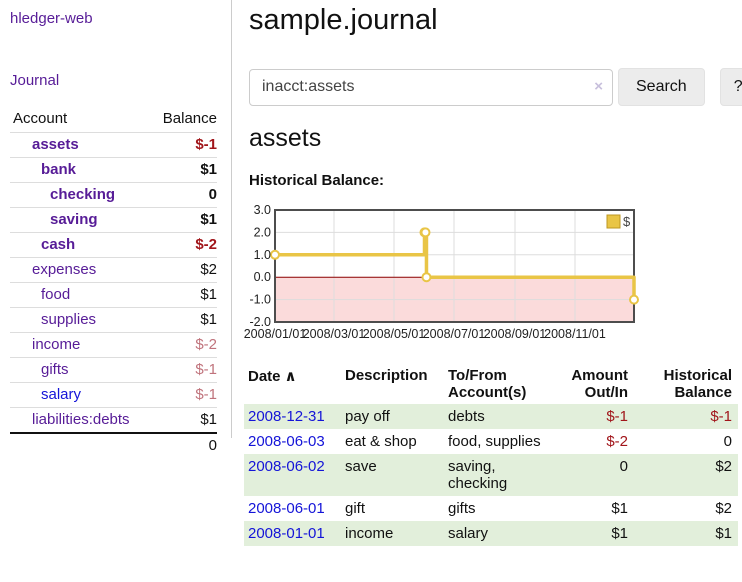 The image size is (742, 582). I want to click on transaction-balance: $-1, so click(721, 416).